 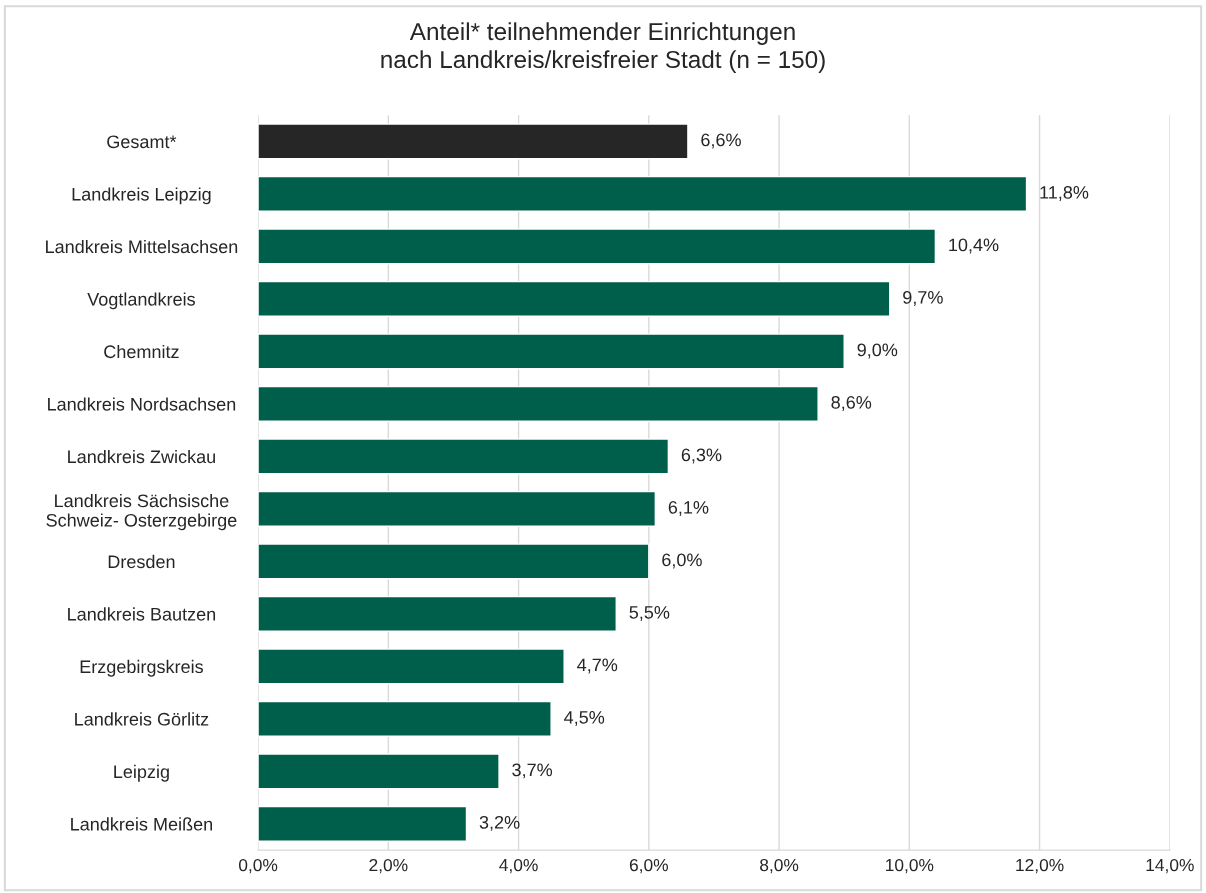 I want to click on y-tick-label: Landkreis Görlitz, so click(x=142, y=719).